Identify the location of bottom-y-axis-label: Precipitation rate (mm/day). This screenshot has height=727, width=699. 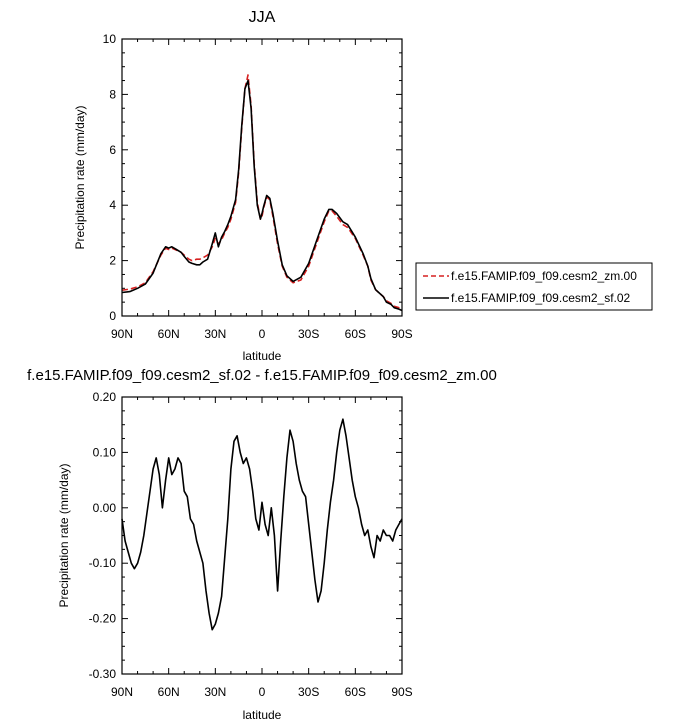
(64, 535).